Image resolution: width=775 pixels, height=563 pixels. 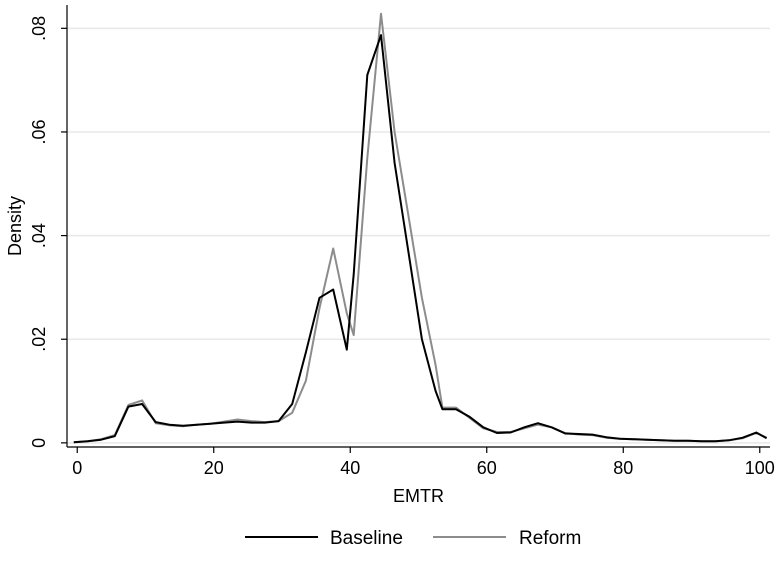 What do you see at coordinates (77, 468) in the screenshot?
I see `x-tick-label: 0` at bounding box center [77, 468].